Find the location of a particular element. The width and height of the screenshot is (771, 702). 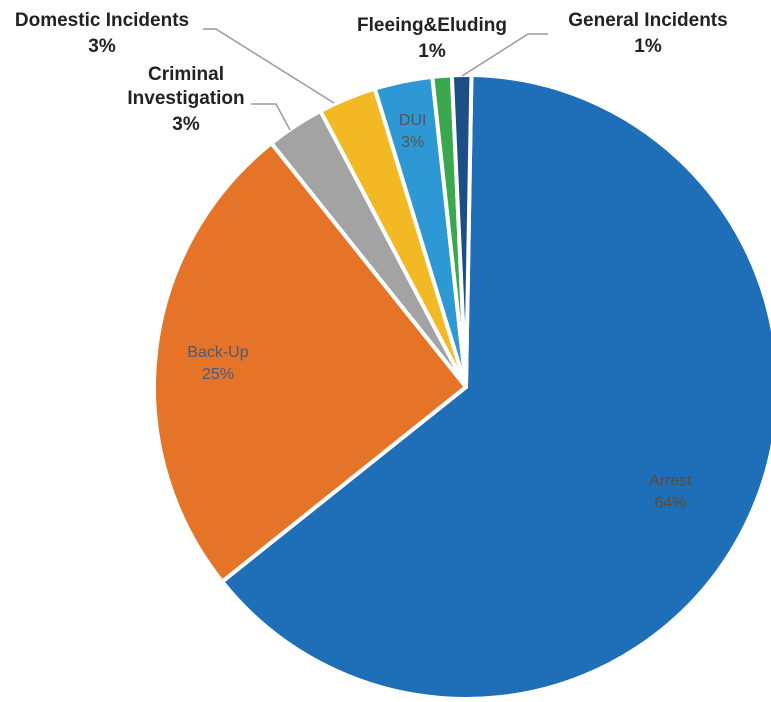

label-fleeing-eluding-category: Fleeing&Eluding is located at coordinates (432, 25).